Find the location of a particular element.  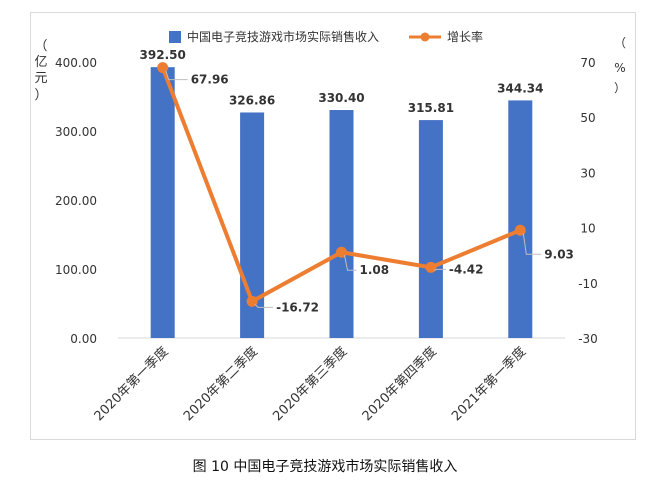

left-axis-unit: 亿 is located at coordinates (40, 62).